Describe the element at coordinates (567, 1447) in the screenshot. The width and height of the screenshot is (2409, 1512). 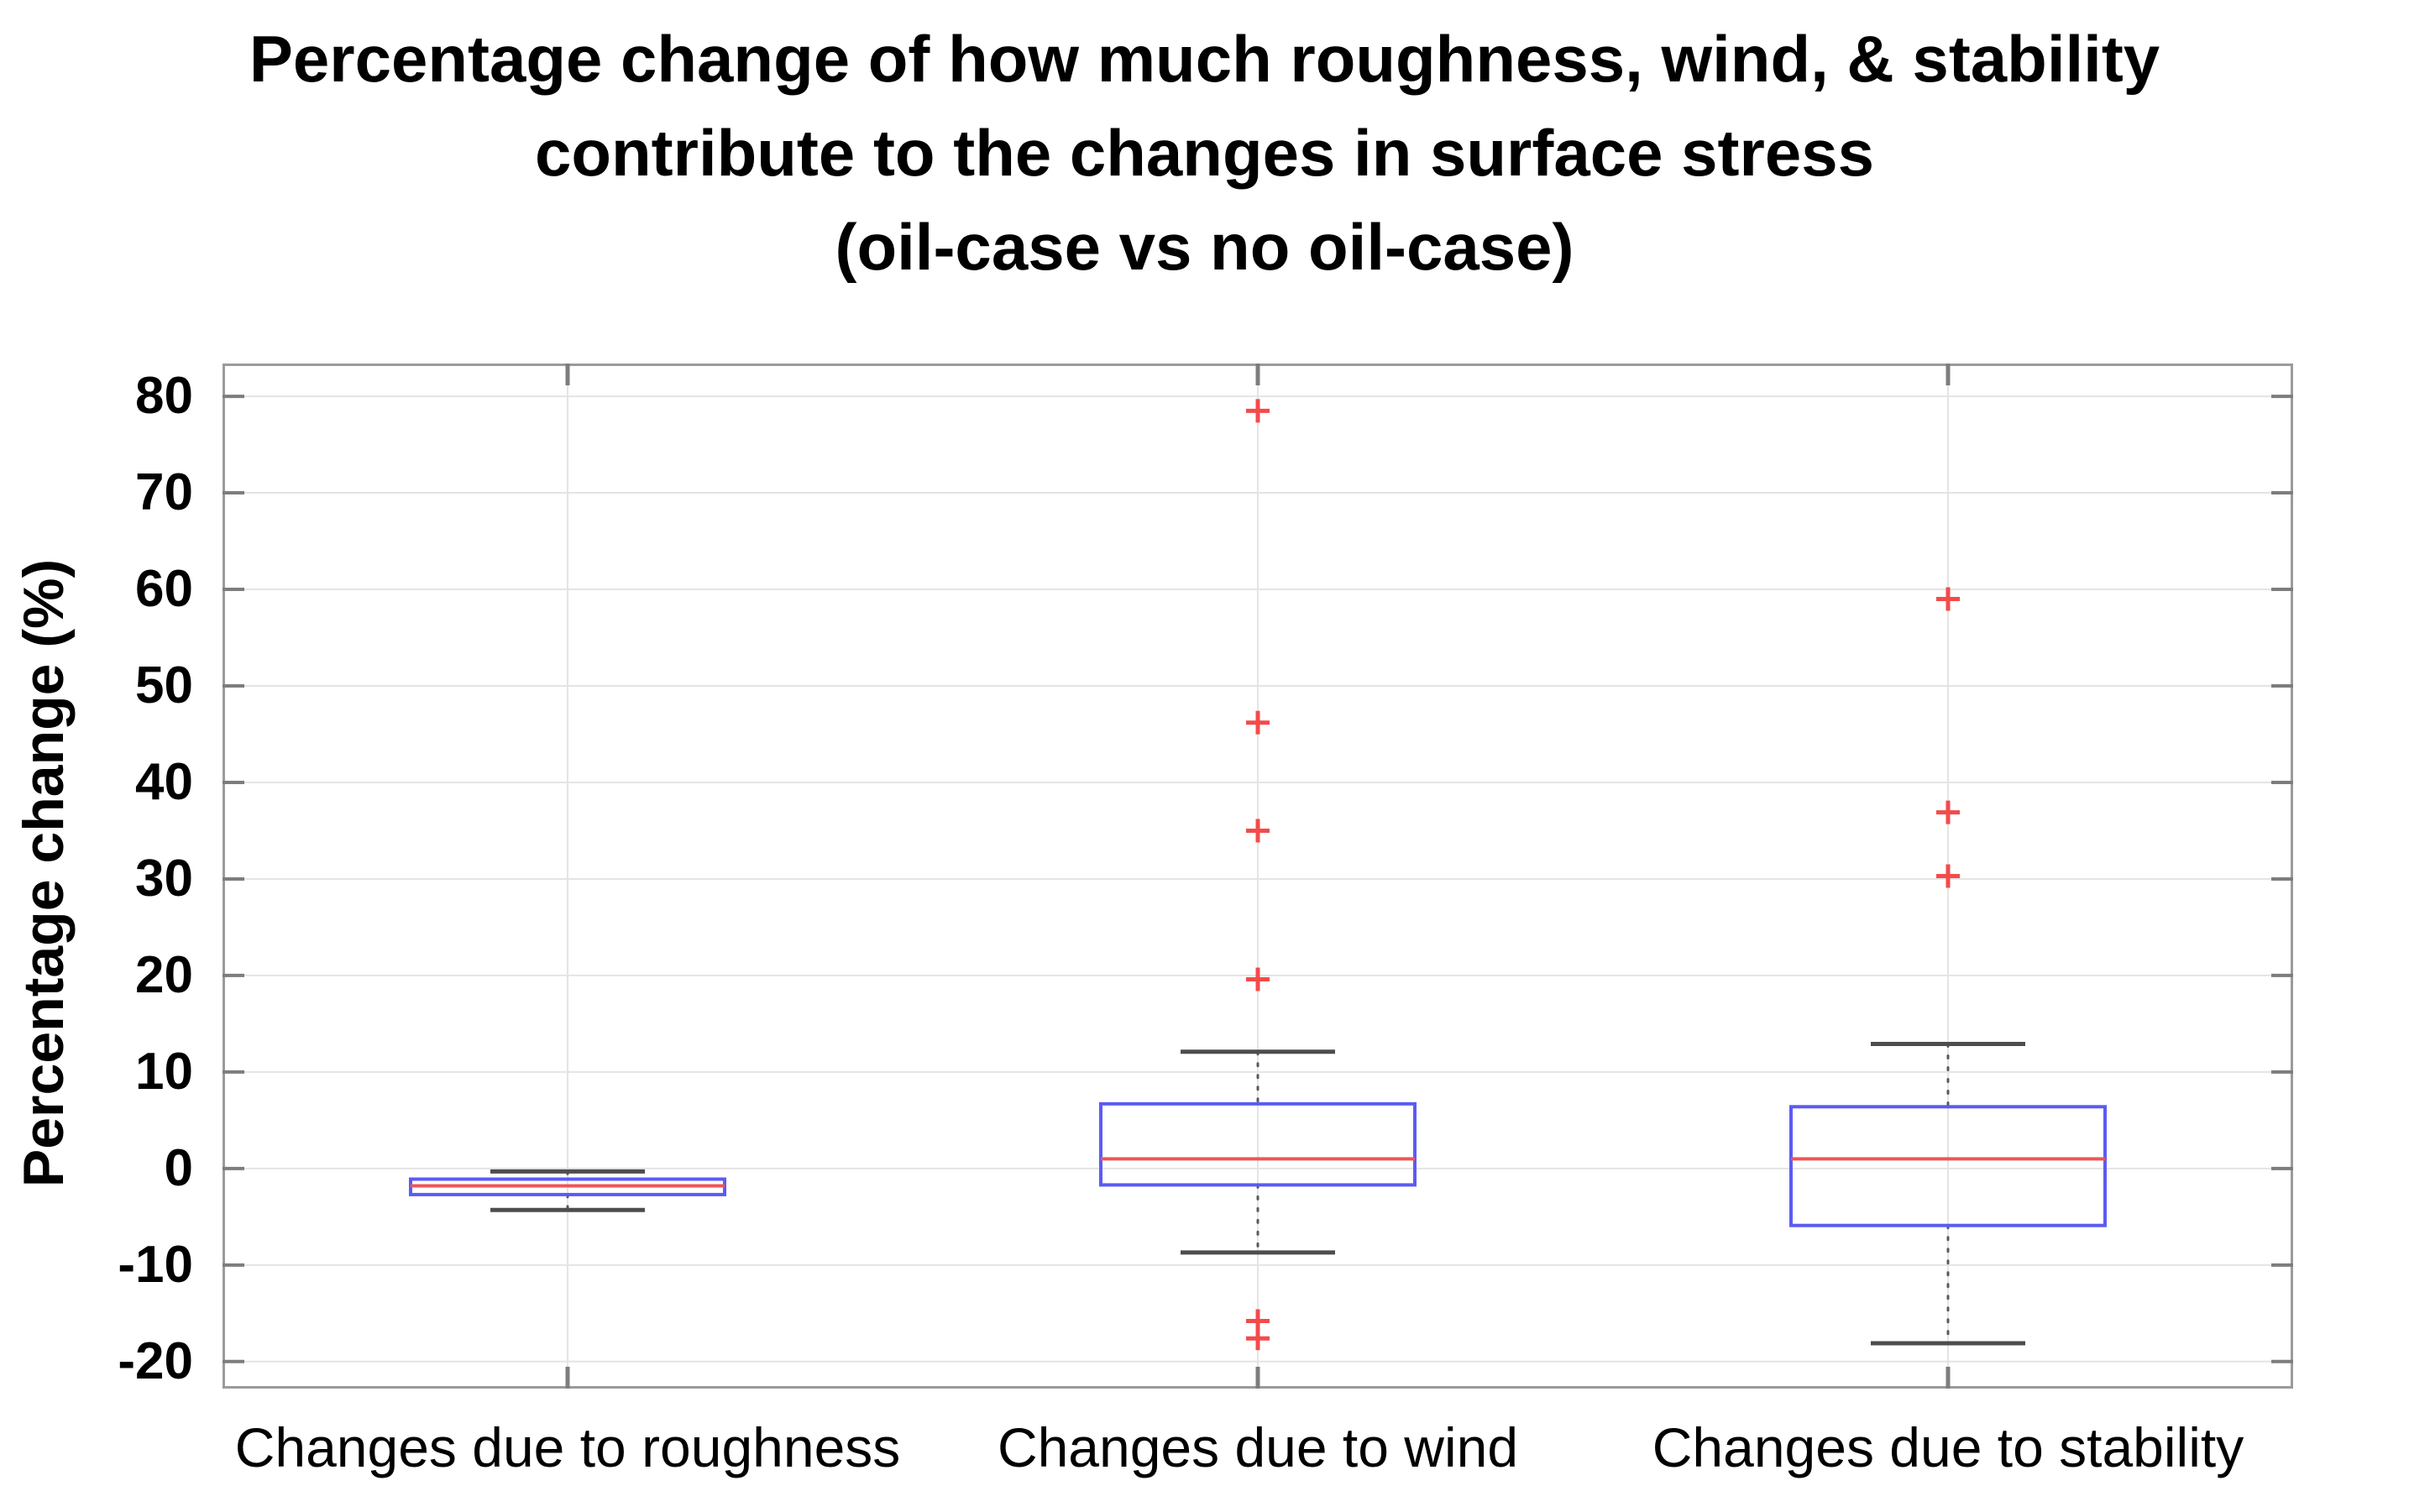
I see `x-tick-label: Changes due to roughness` at that location.